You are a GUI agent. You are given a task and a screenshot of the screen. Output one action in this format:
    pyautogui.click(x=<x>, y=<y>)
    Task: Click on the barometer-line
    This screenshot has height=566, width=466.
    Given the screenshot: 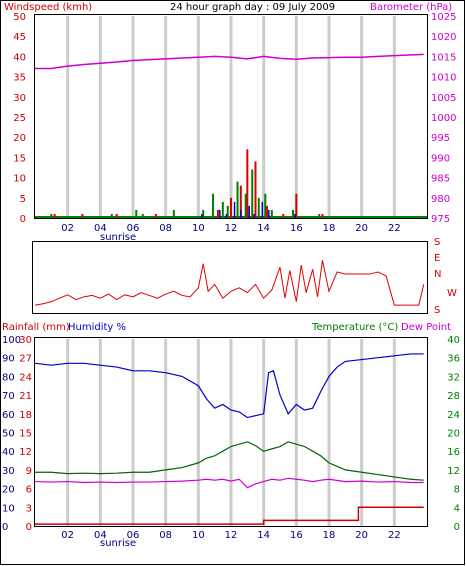 What is the action you would take?
    pyautogui.click(x=229, y=61)
    